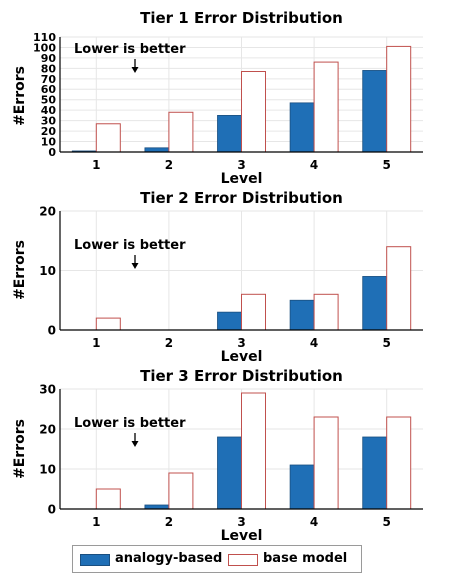 The image size is (449, 581). What do you see at coordinates (169, 558) in the screenshot?
I see `legend-label-analogy-based: analogy-based` at bounding box center [169, 558].